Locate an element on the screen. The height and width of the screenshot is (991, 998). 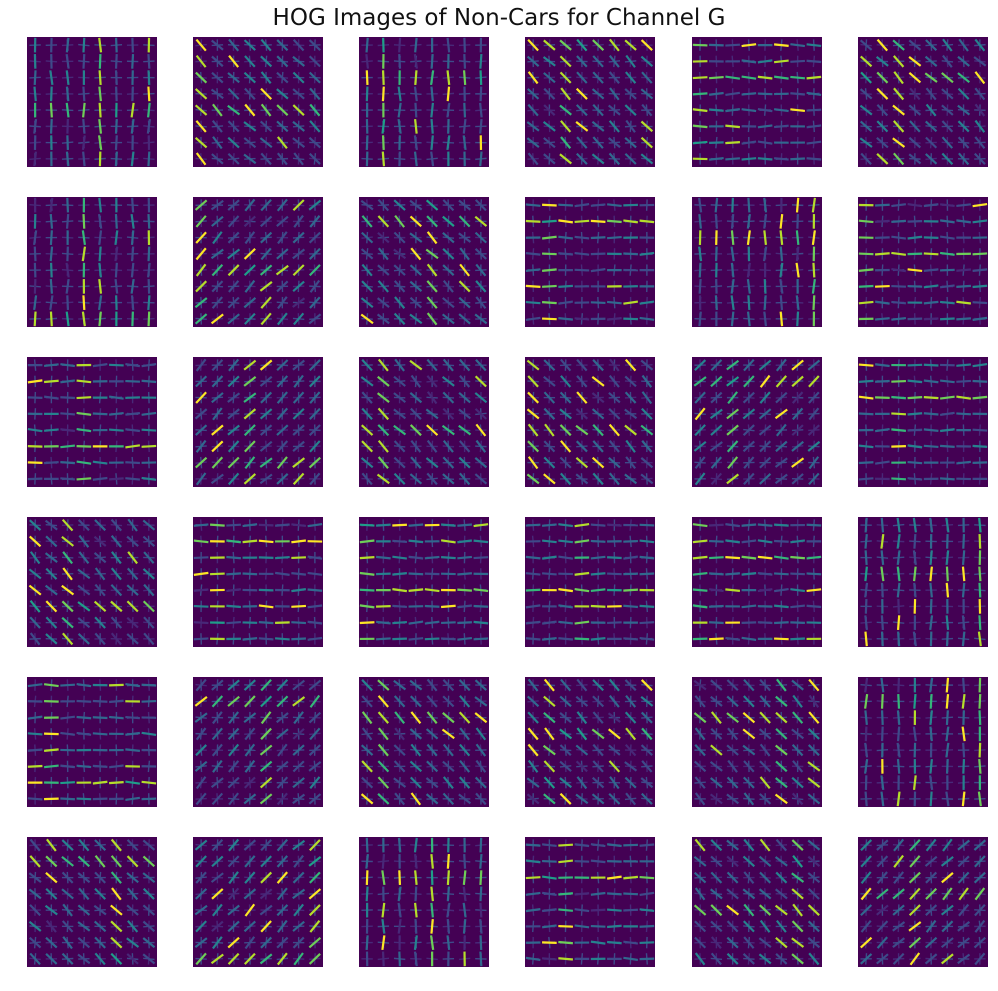
figure-title: HOG Images of Non-Cars for Channel G is located at coordinates (499, 18).